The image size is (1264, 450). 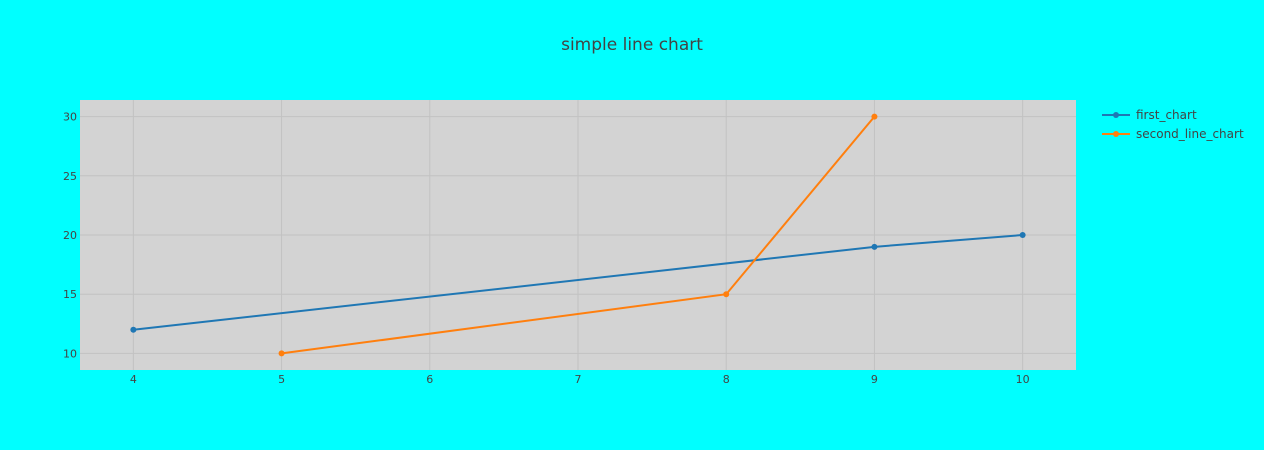 I want to click on x-tick-label: 10, so click(x=1023, y=379).